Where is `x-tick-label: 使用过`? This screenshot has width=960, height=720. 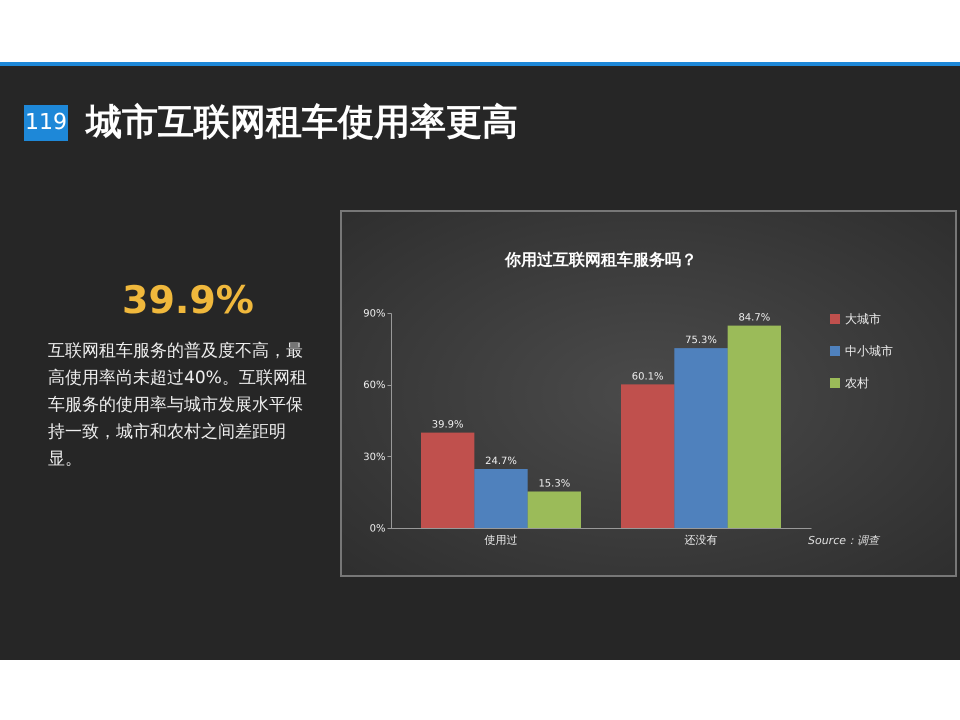
x-tick-label: 使用过 is located at coordinates (501, 540).